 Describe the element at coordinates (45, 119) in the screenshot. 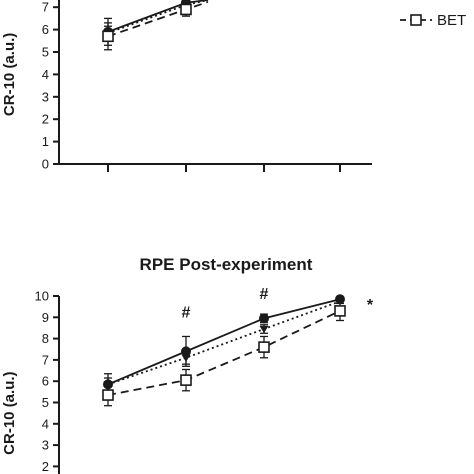

I see `top-y-tick-label: 2` at that location.